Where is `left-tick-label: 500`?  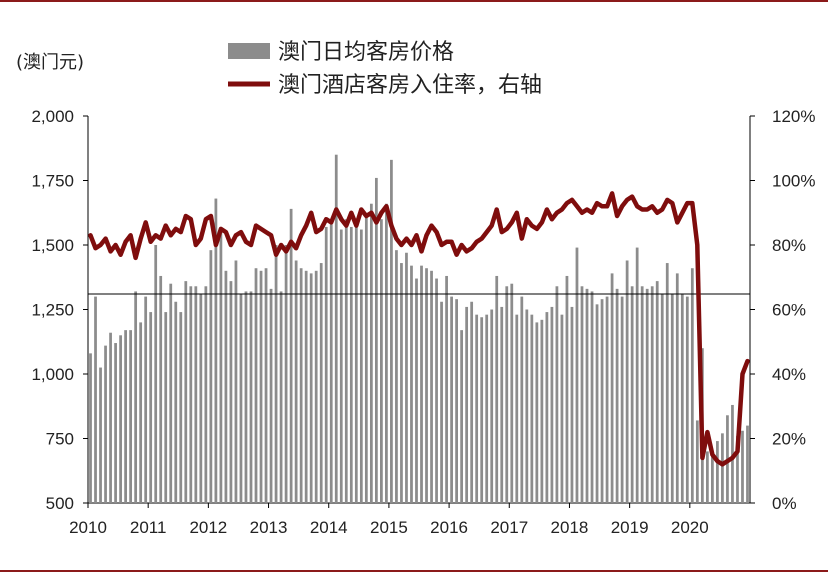 left-tick-label: 500 is located at coordinates (60, 503).